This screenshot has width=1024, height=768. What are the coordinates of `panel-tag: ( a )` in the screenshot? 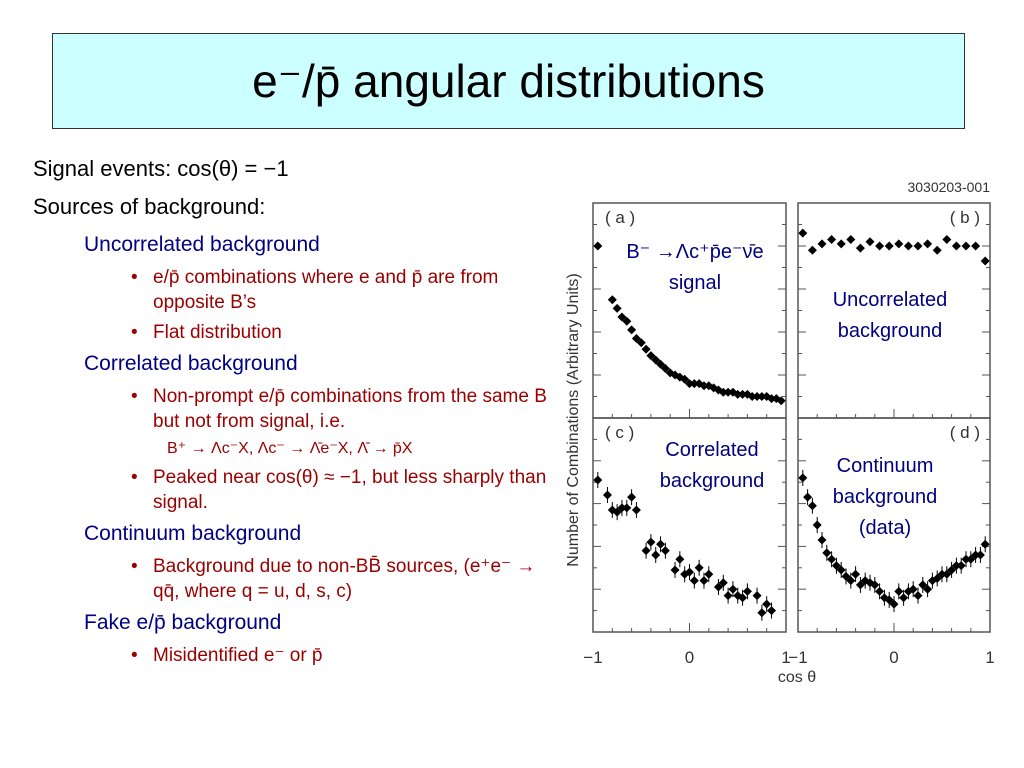 It's located at (620, 217).